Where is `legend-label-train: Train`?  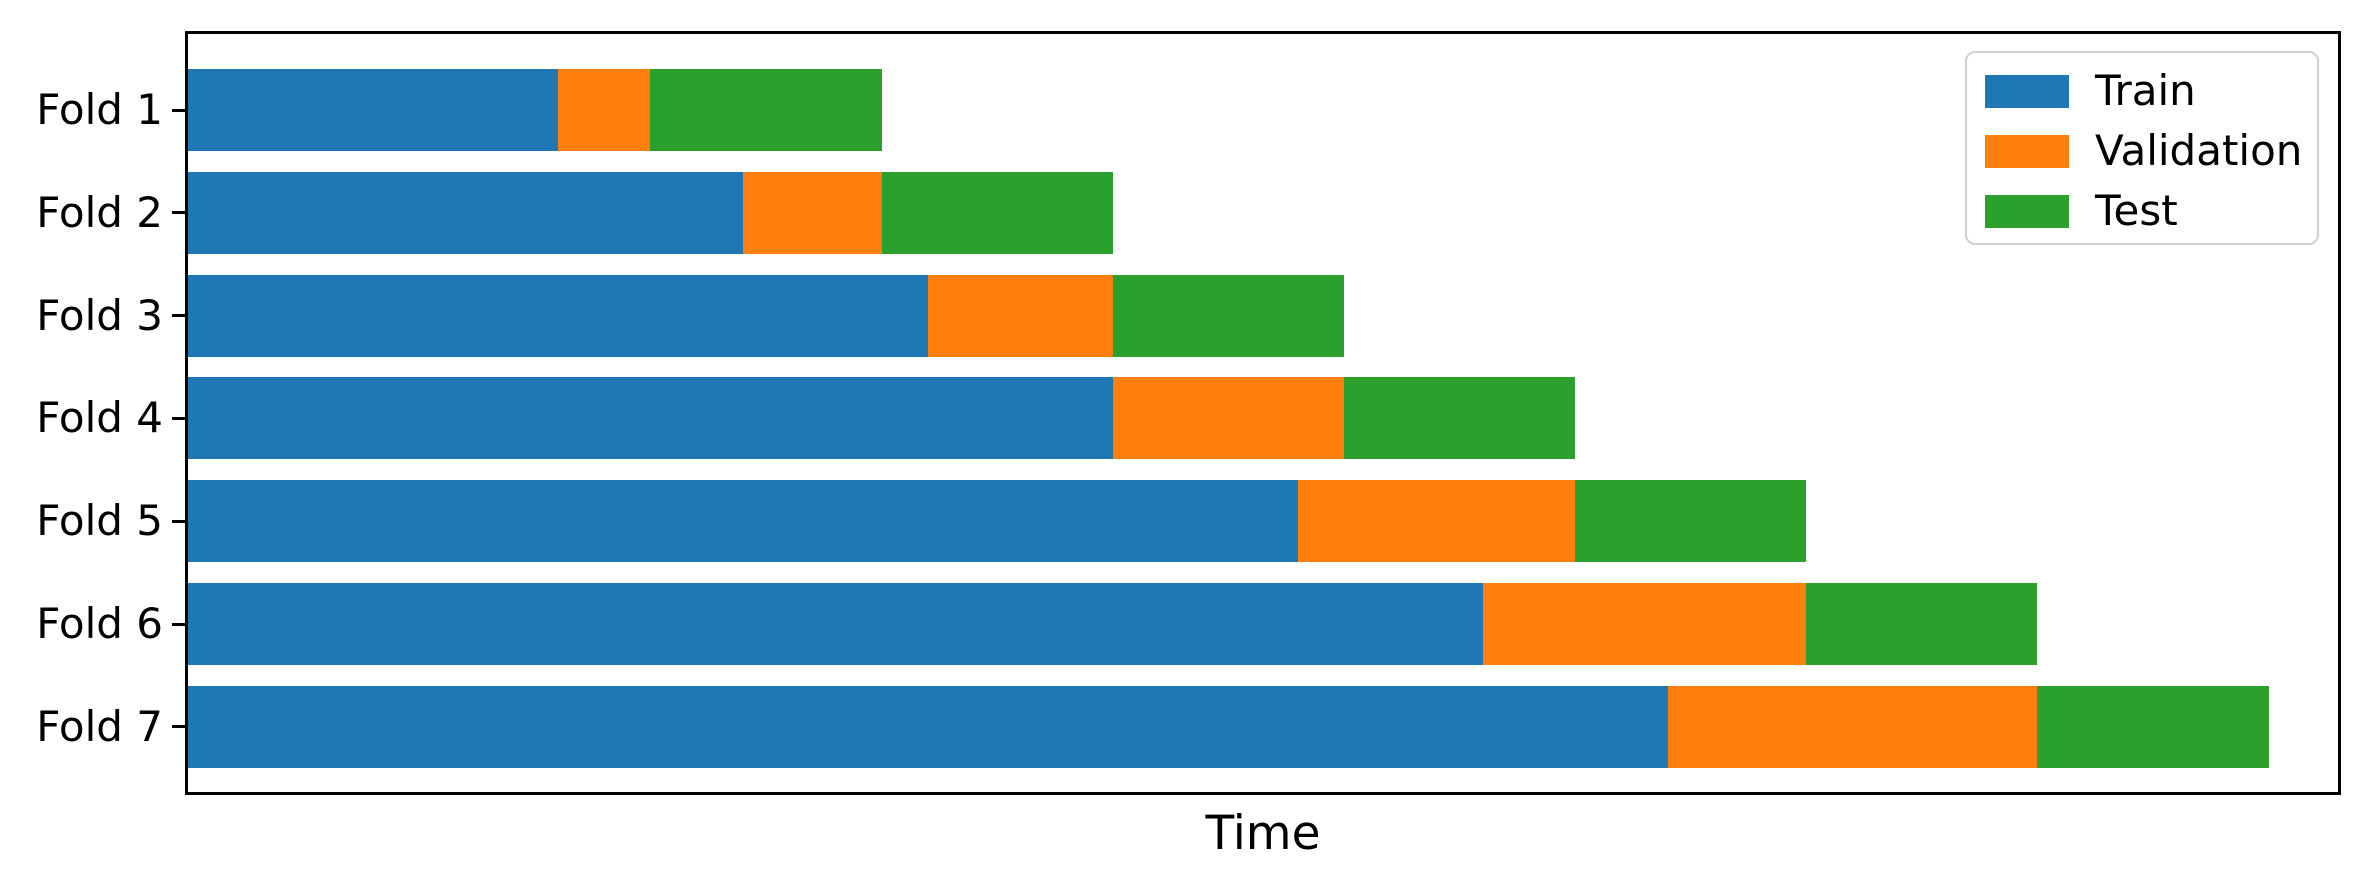 legend-label-train: Train is located at coordinates (2145, 90).